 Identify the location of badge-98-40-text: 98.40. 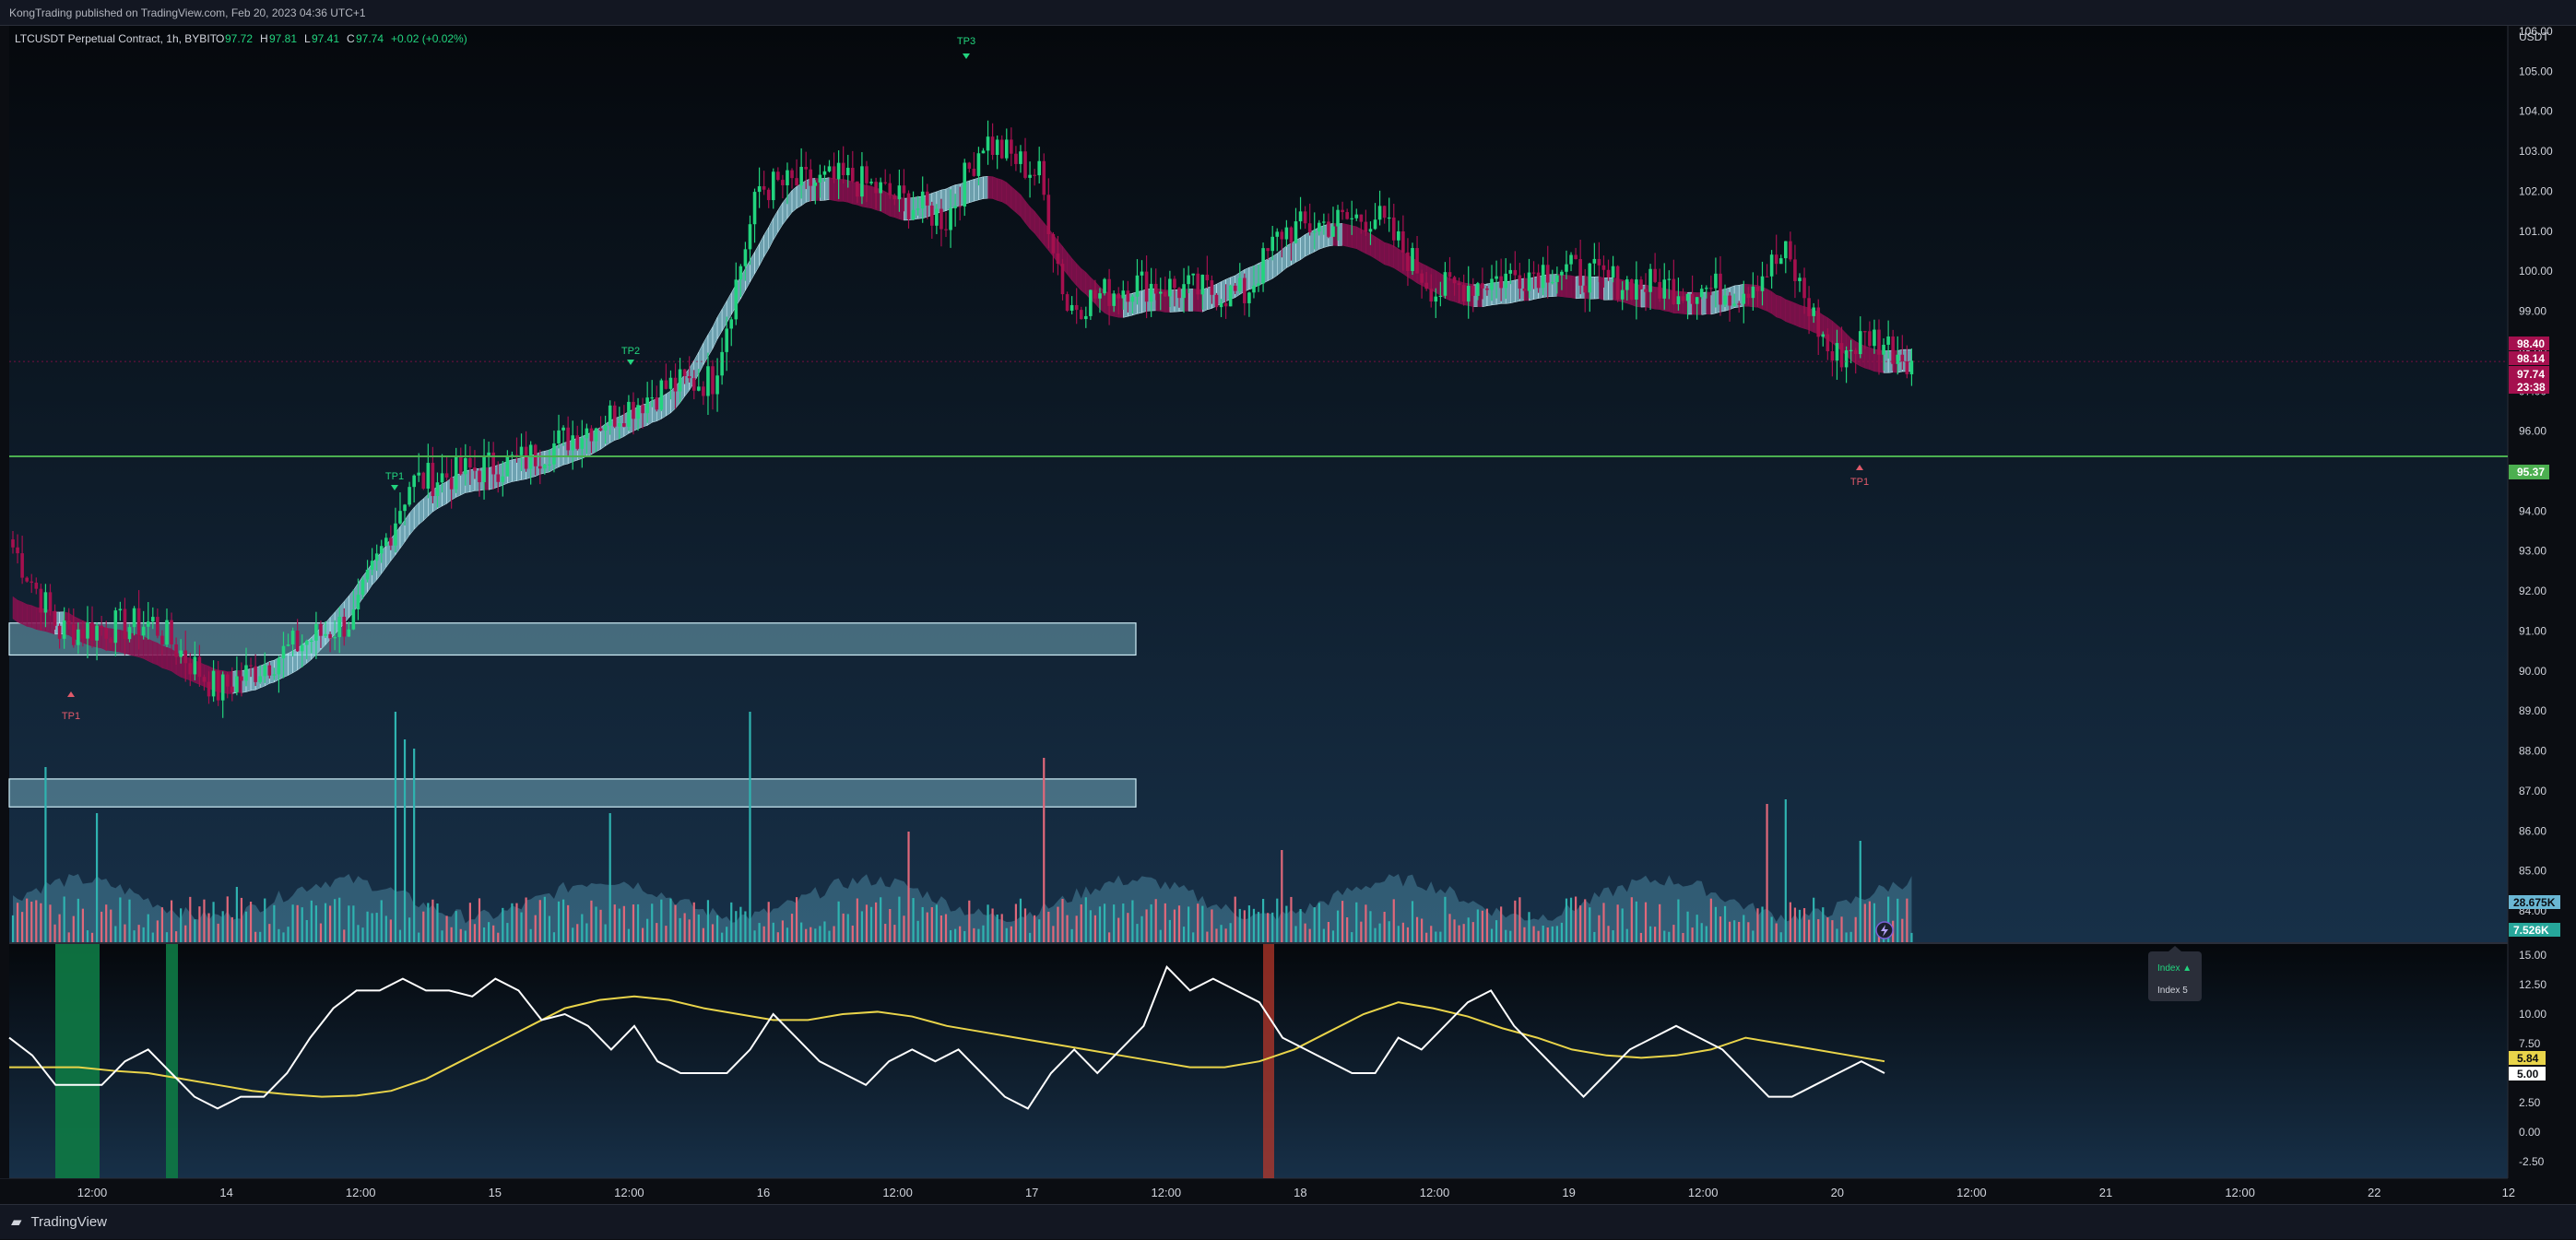
(2531, 343).